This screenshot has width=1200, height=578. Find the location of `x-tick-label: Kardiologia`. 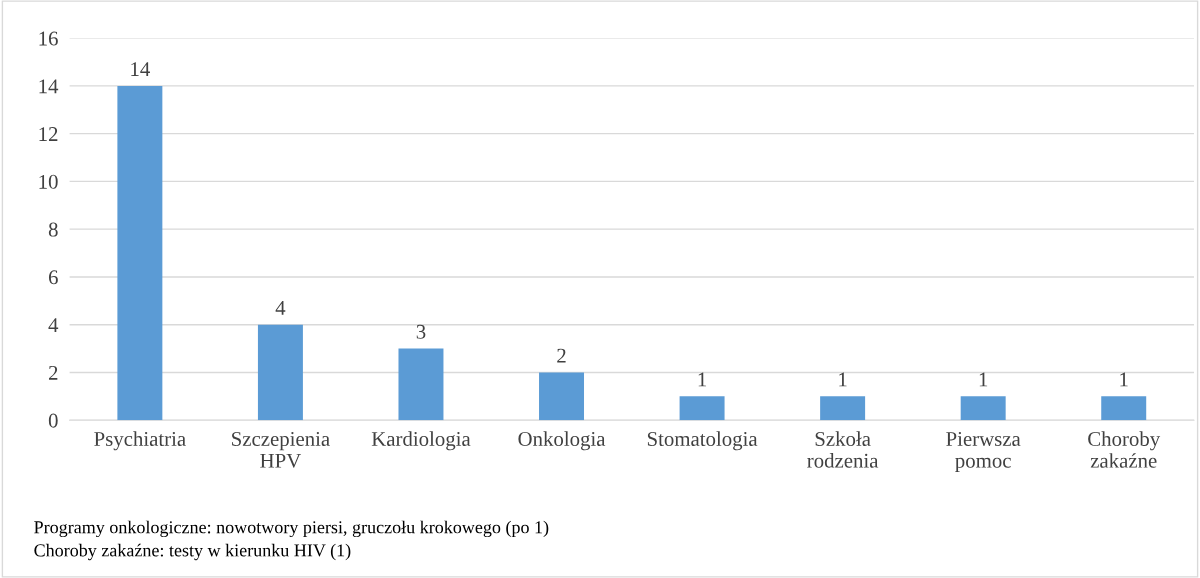

x-tick-label: Kardiologia is located at coordinates (421, 441).